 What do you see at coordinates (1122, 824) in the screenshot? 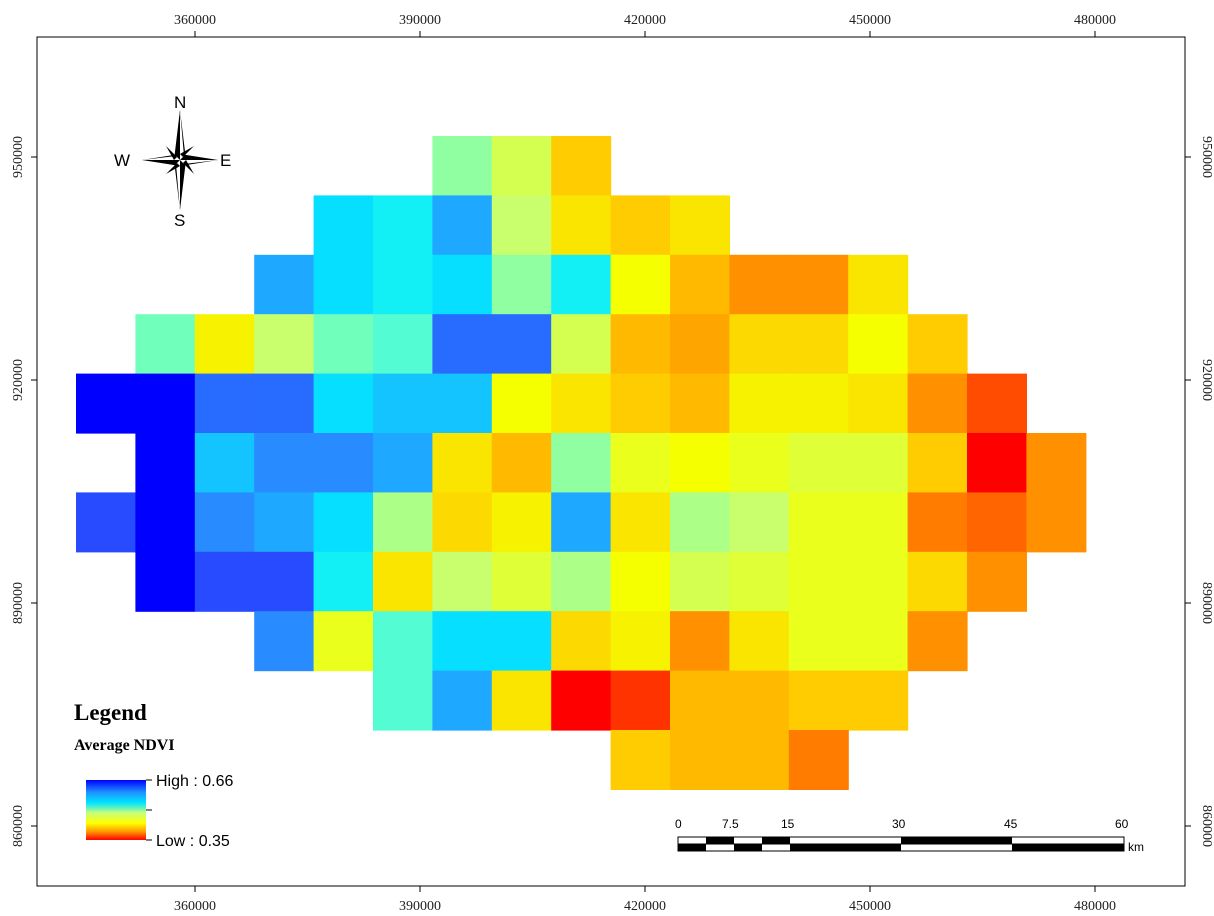
I see `scale-label-60: 60` at bounding box center [1122, 824].